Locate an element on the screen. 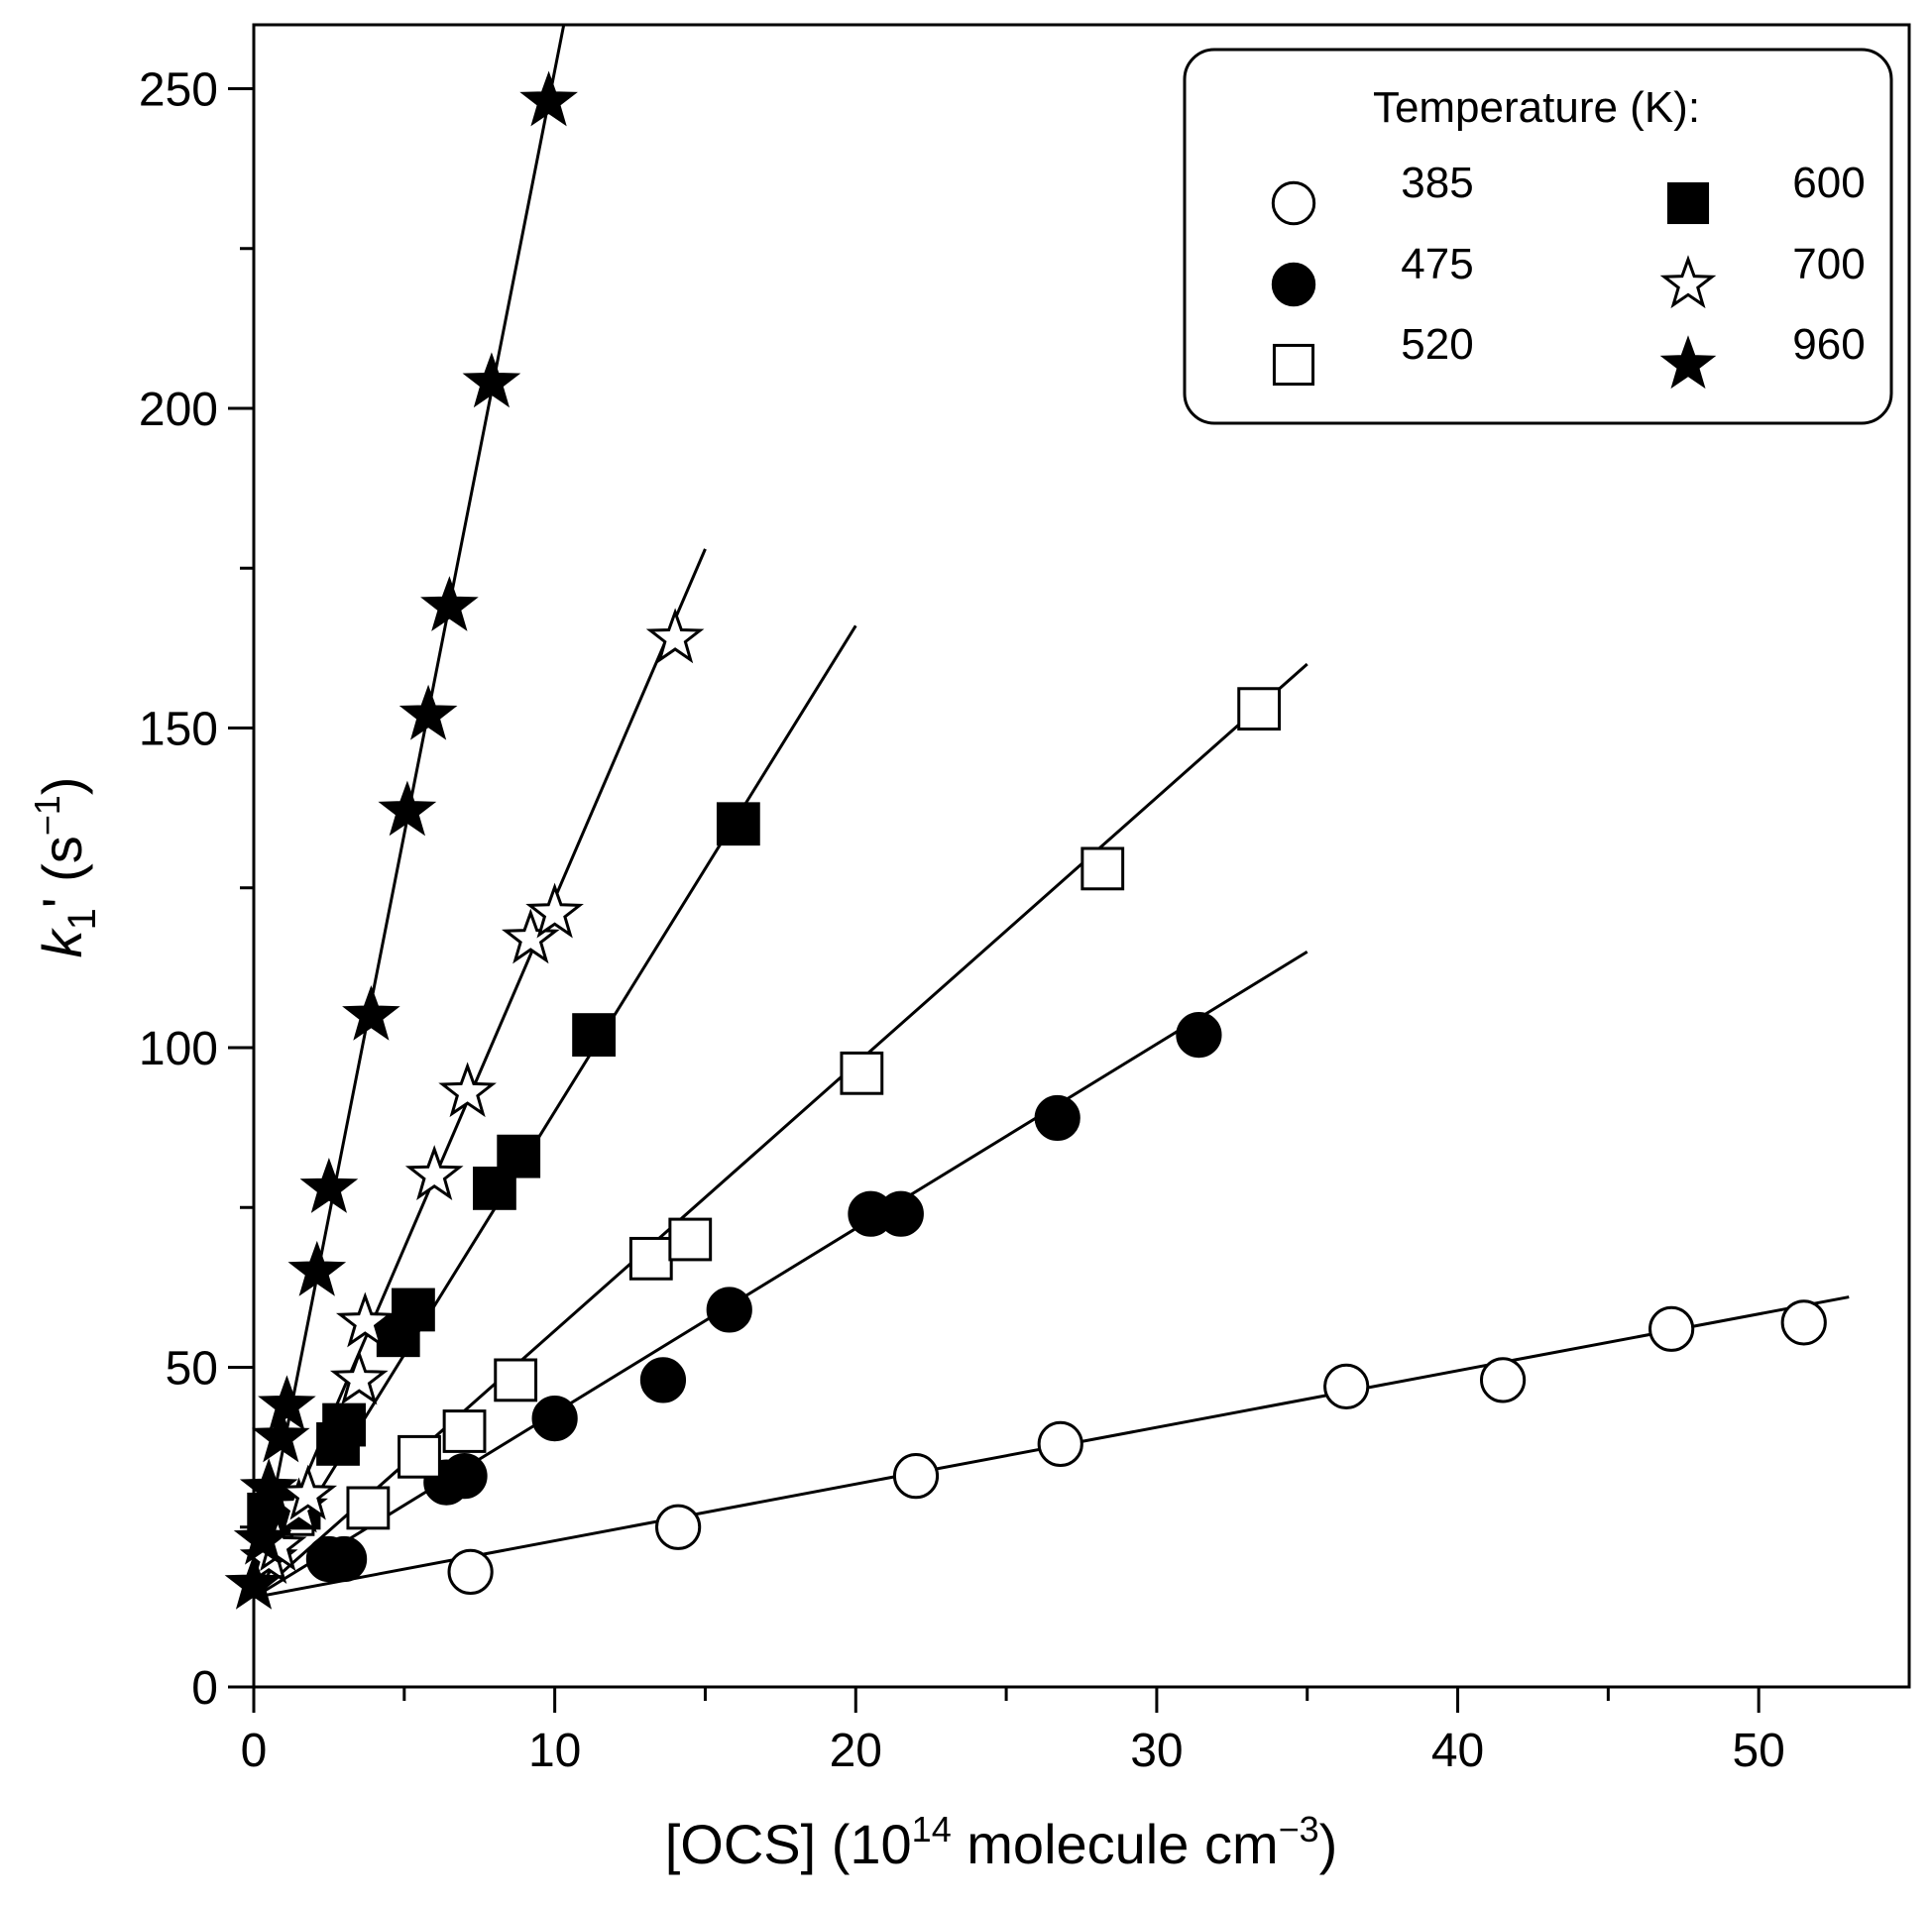 This screenshot has height=1906, width=1932. x-tick-label: 0 is located at coordinates (254, 1751).